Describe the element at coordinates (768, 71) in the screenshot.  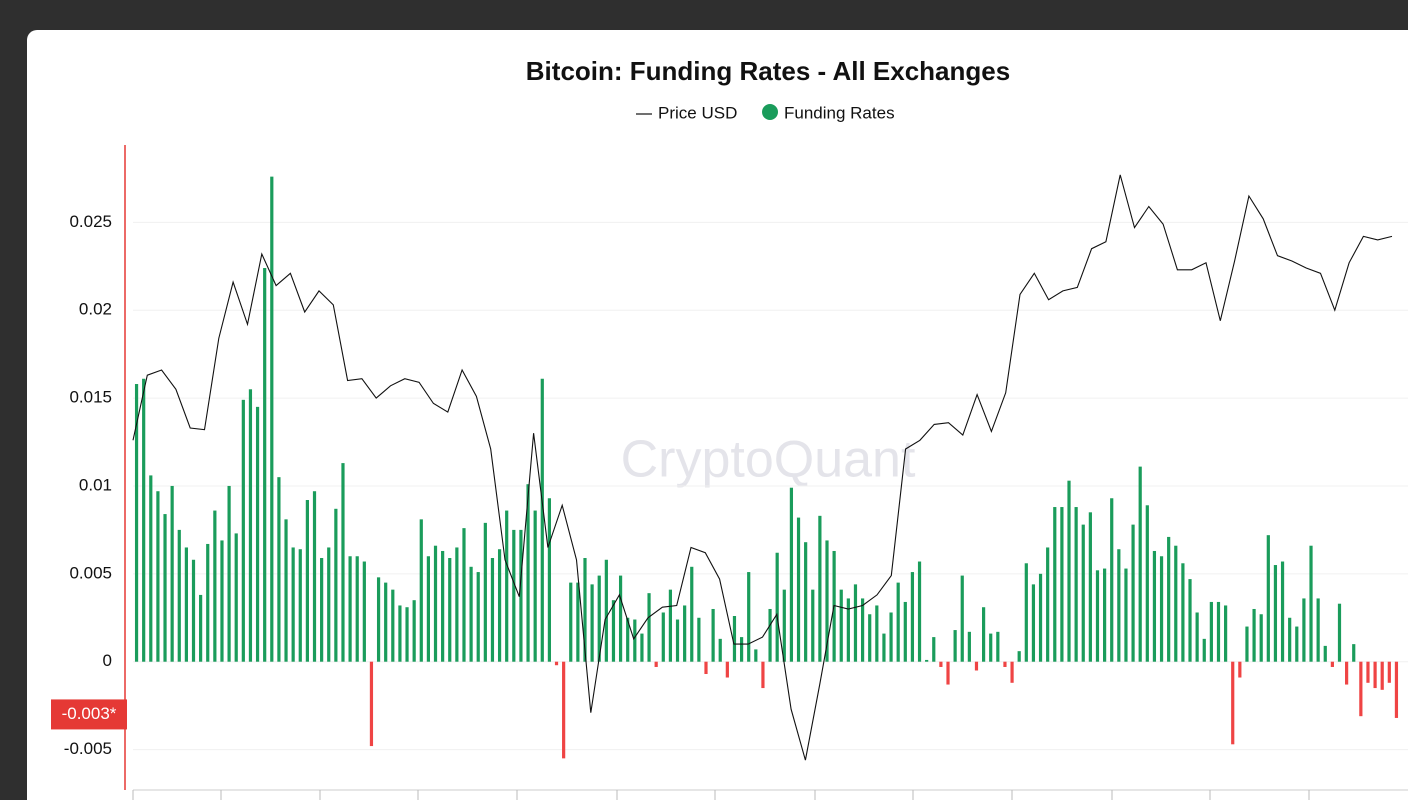
I see `chart-title: Bitcoin: Funding Rates - All Exchanges` at that location.